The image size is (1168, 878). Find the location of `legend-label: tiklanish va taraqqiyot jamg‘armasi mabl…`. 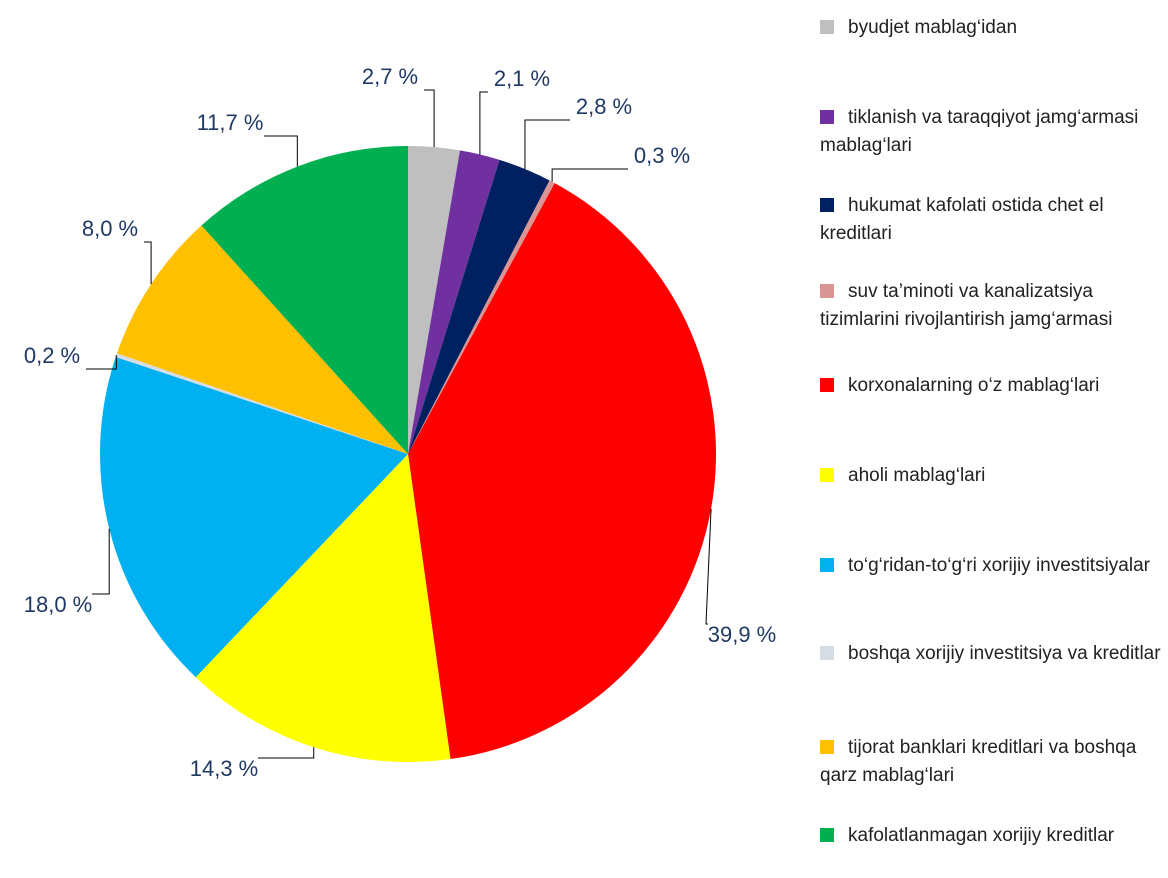

legend-label: tiklanish va taraqqiyot jamg‘armasi mabl… is located at coordinates (979, 131).